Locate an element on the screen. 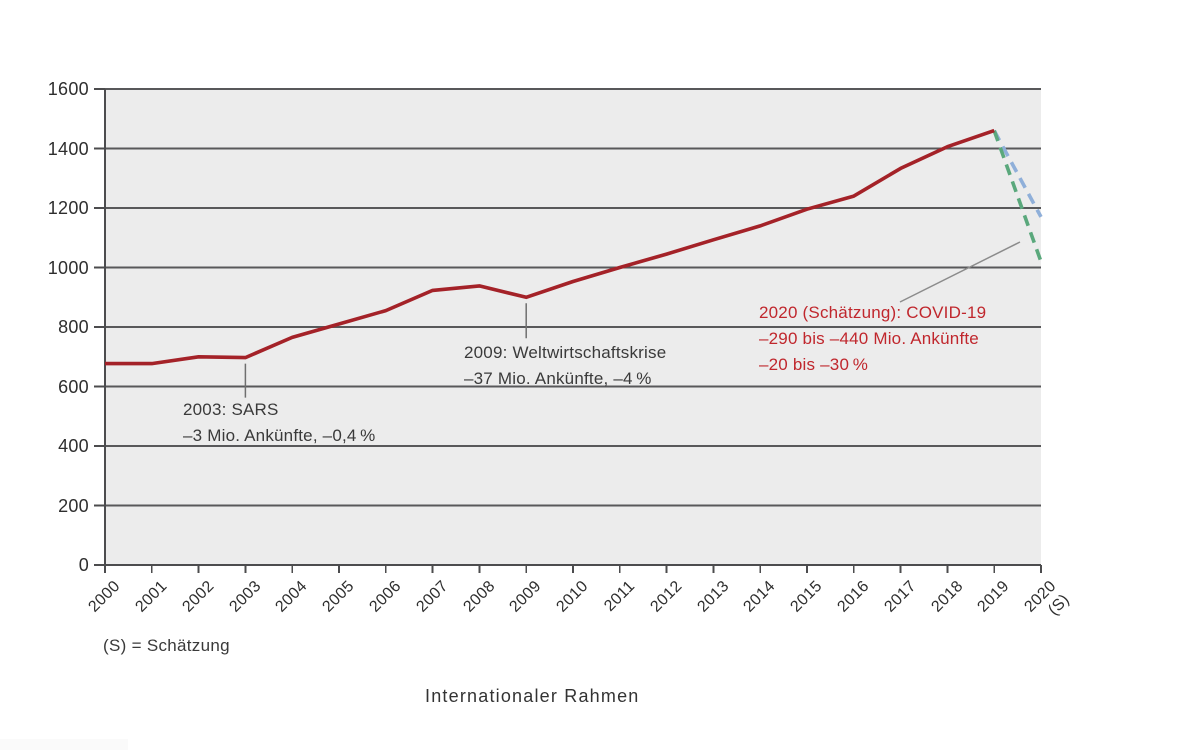 The height and width of the screenshot is (750, 1200). y-tick-label-400: 400 is located at coordinates (73, 446).